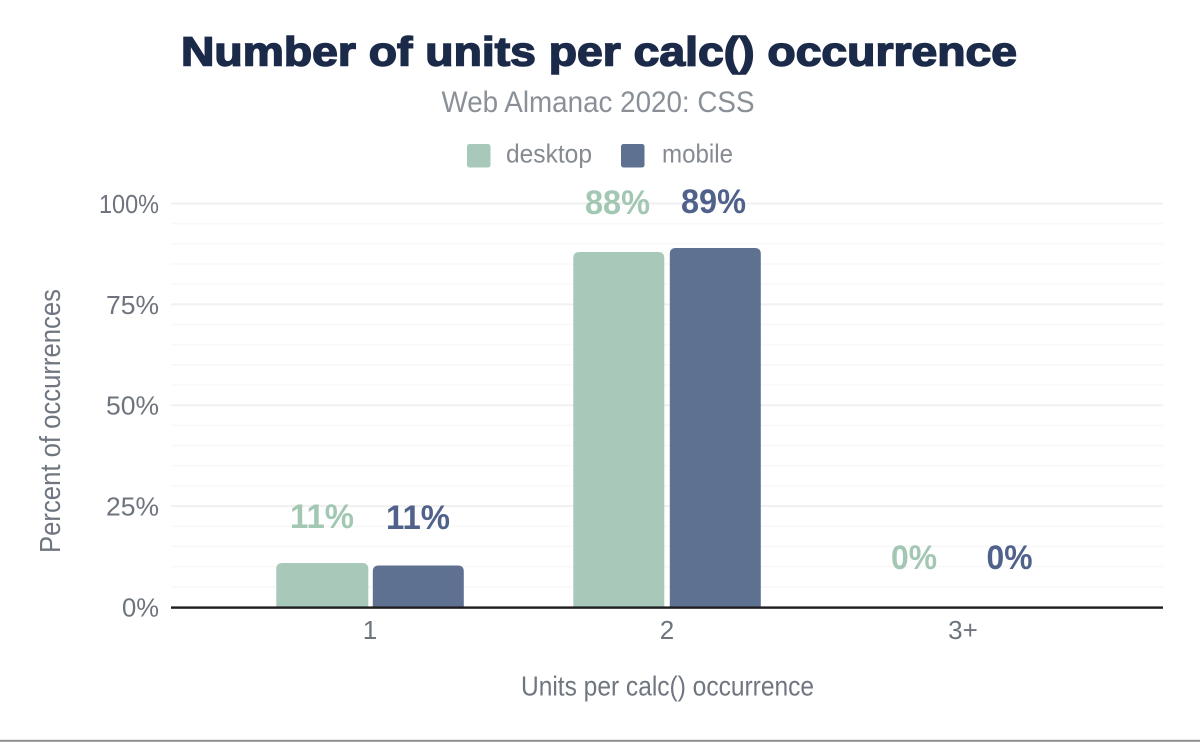 The height and width of the screenshot is (742, 1200). Describe the element at coordinates (132, 507) in the screenshot. I see `svg-text: 25%` at that location.